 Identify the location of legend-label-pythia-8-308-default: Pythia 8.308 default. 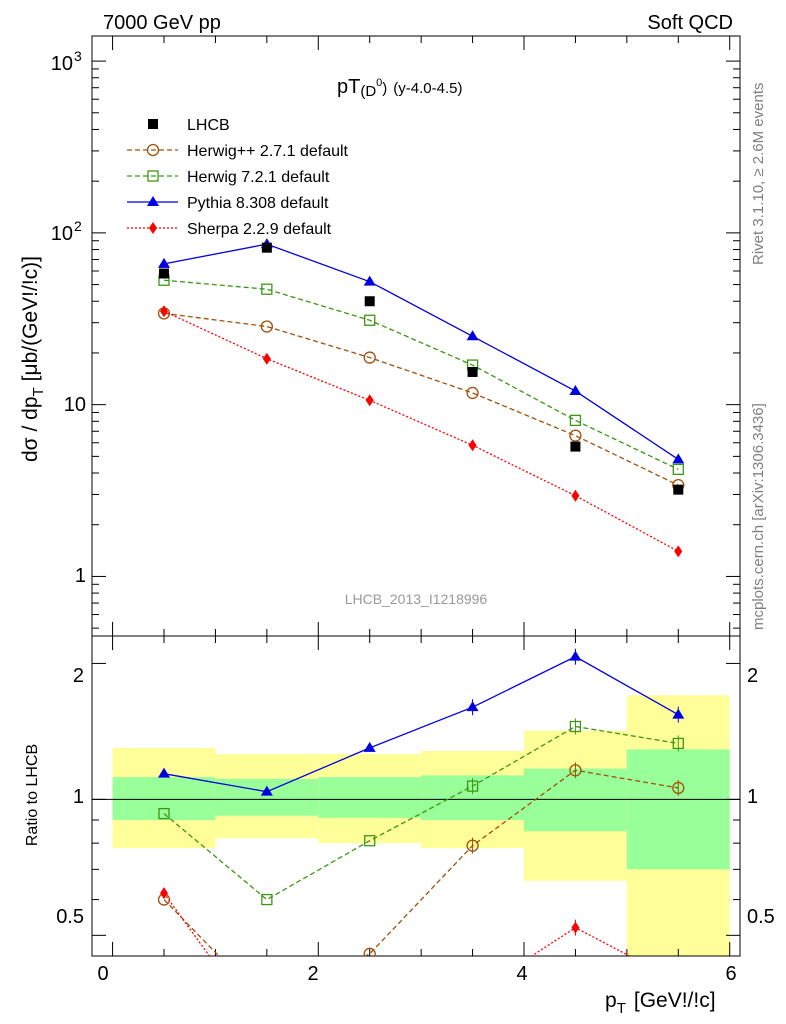
(258, 203).